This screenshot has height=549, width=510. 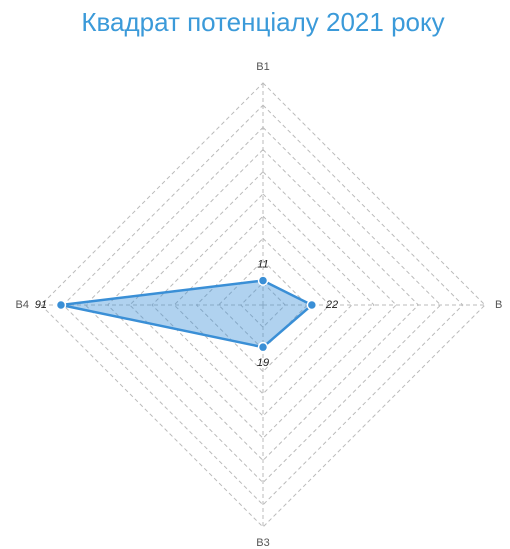 What do you see at coordinates (263, 363) in the screenshot?
I see `data-label: 19` at bounding box center [263, 363].